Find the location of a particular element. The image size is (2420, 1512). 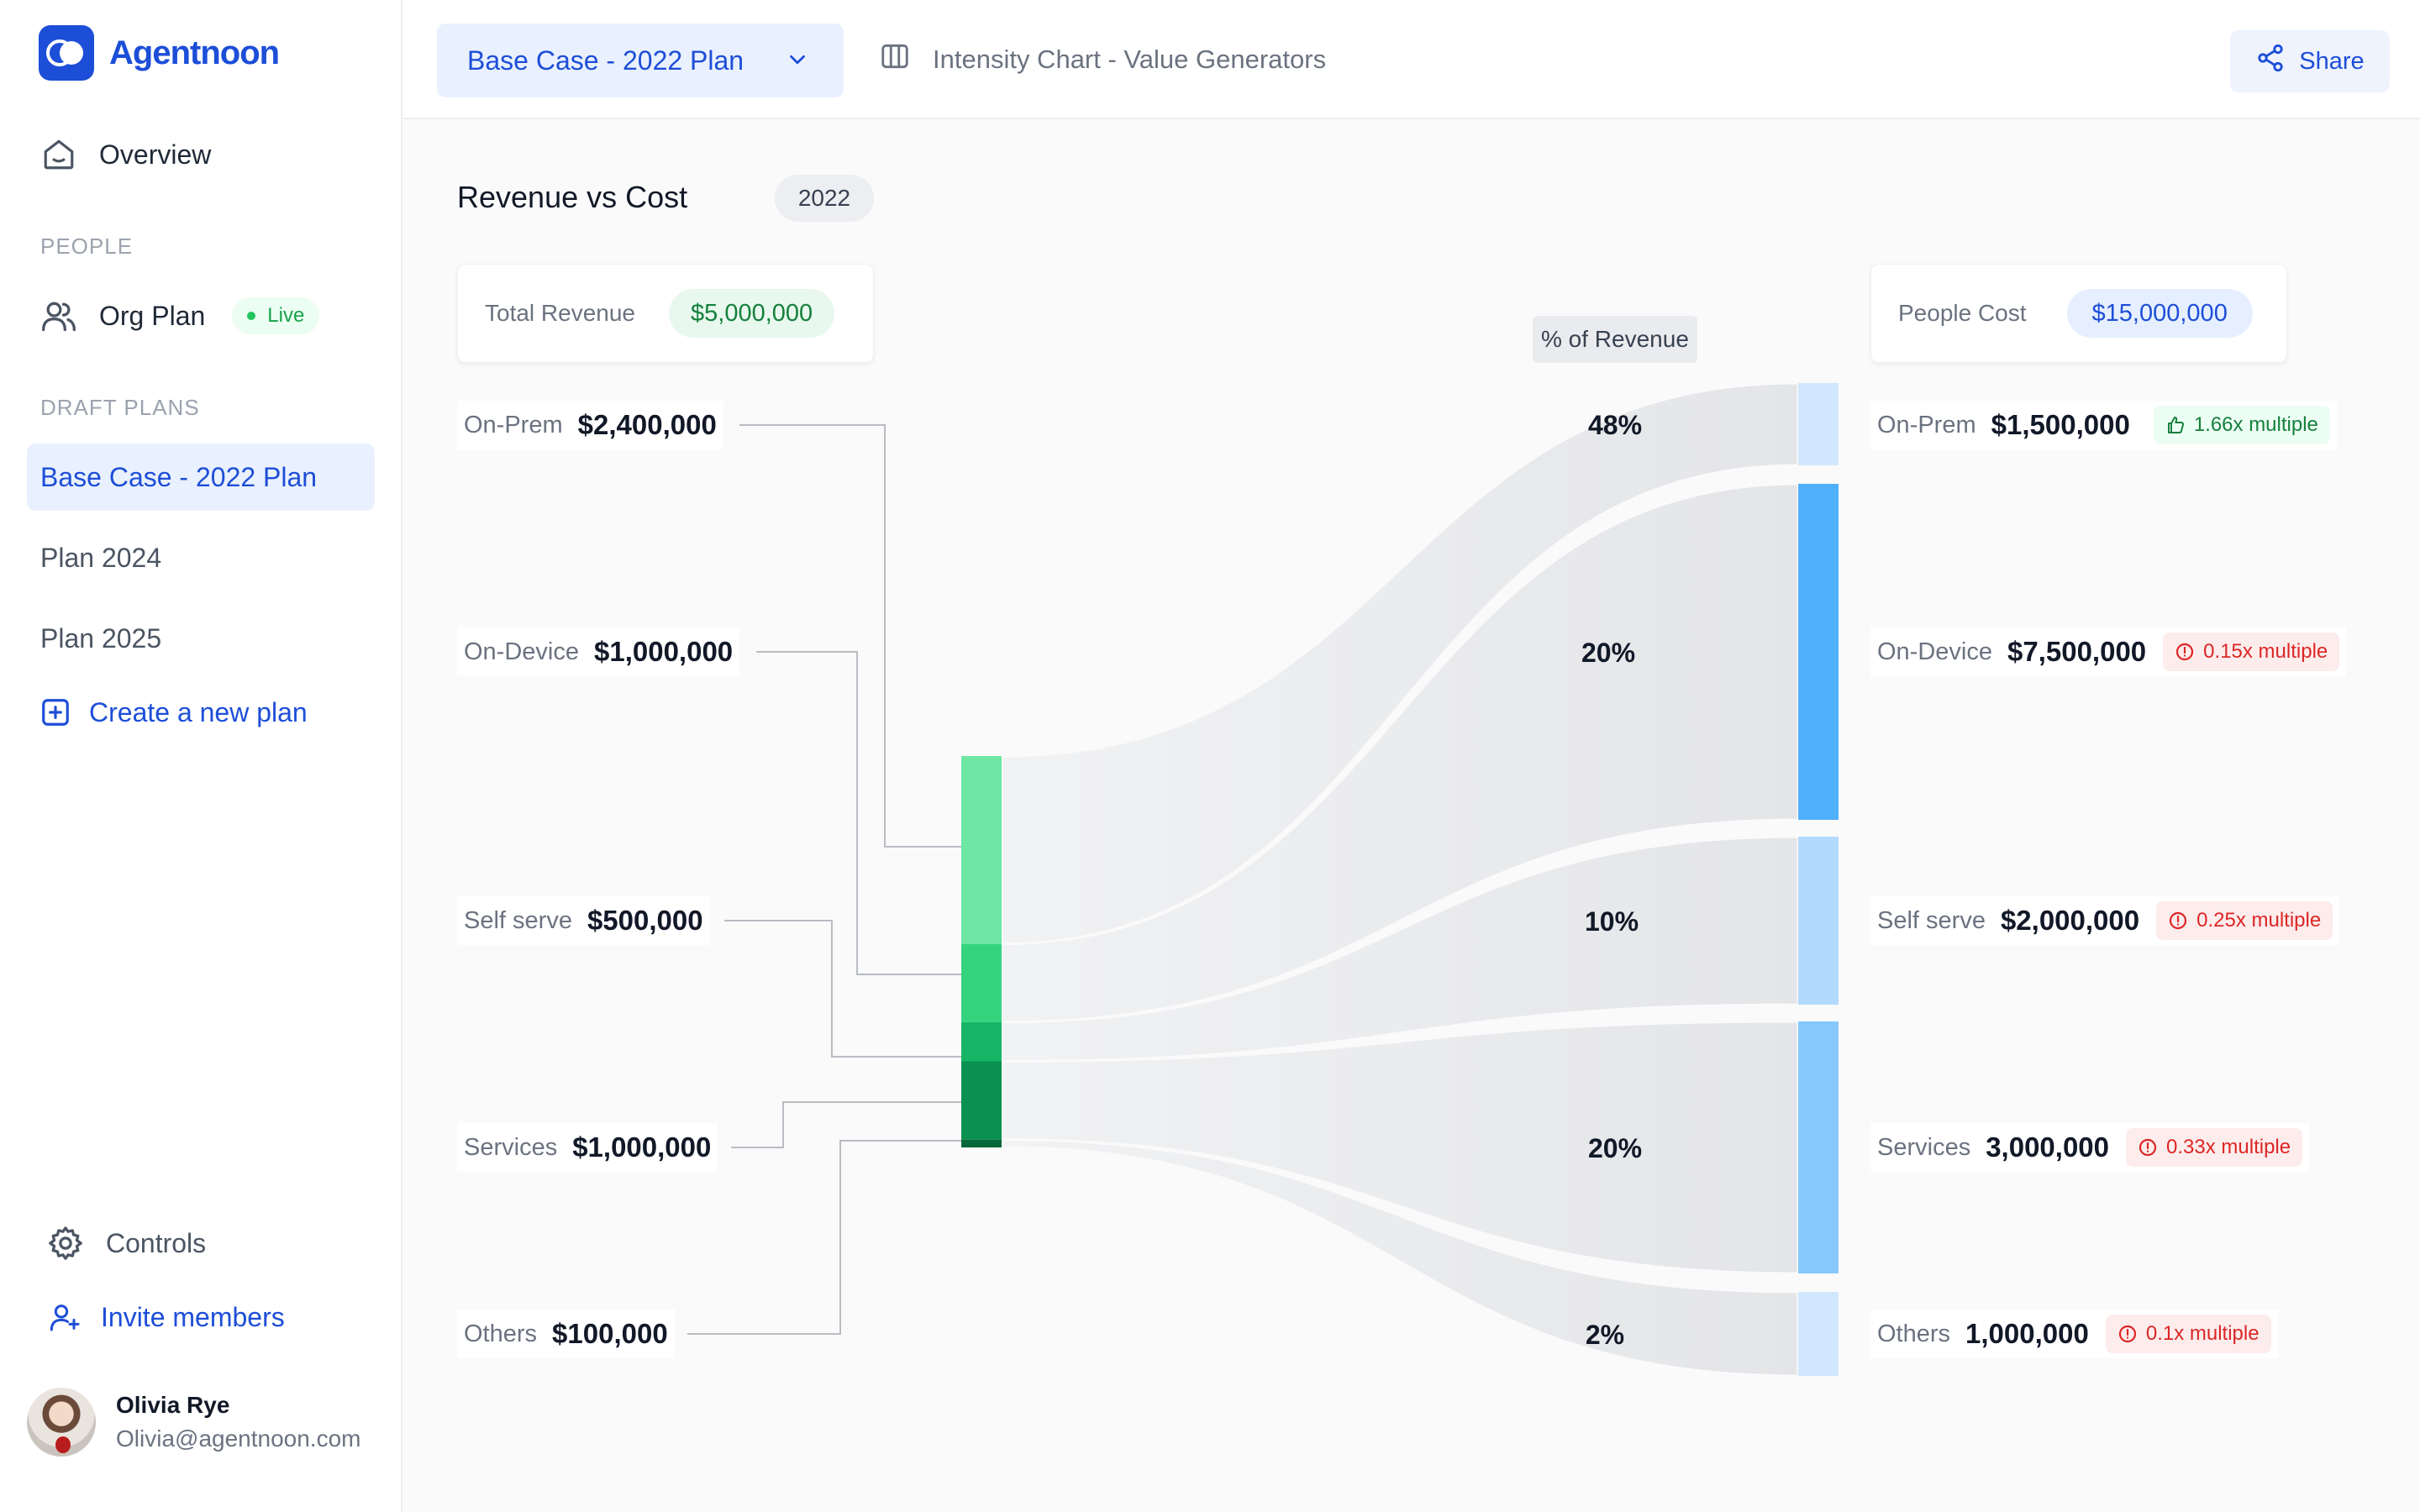

multiple-bad-badge: 0.1x multiple is located at coordinates (2188, 1334).